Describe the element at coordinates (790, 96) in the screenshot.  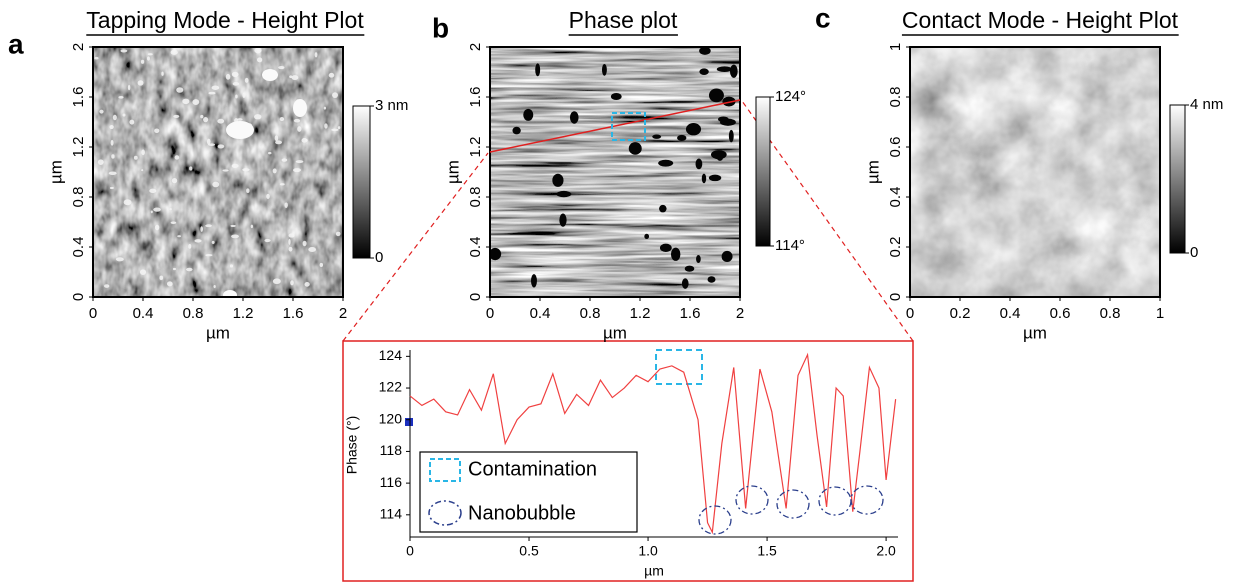
I see `colorbar-label: 124°` at that location.